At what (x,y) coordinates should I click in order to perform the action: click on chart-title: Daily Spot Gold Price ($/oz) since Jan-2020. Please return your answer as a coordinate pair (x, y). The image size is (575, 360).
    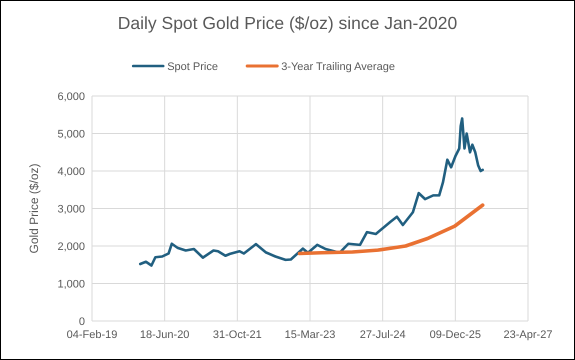
    Looking at the image, I should click on (288, 23).